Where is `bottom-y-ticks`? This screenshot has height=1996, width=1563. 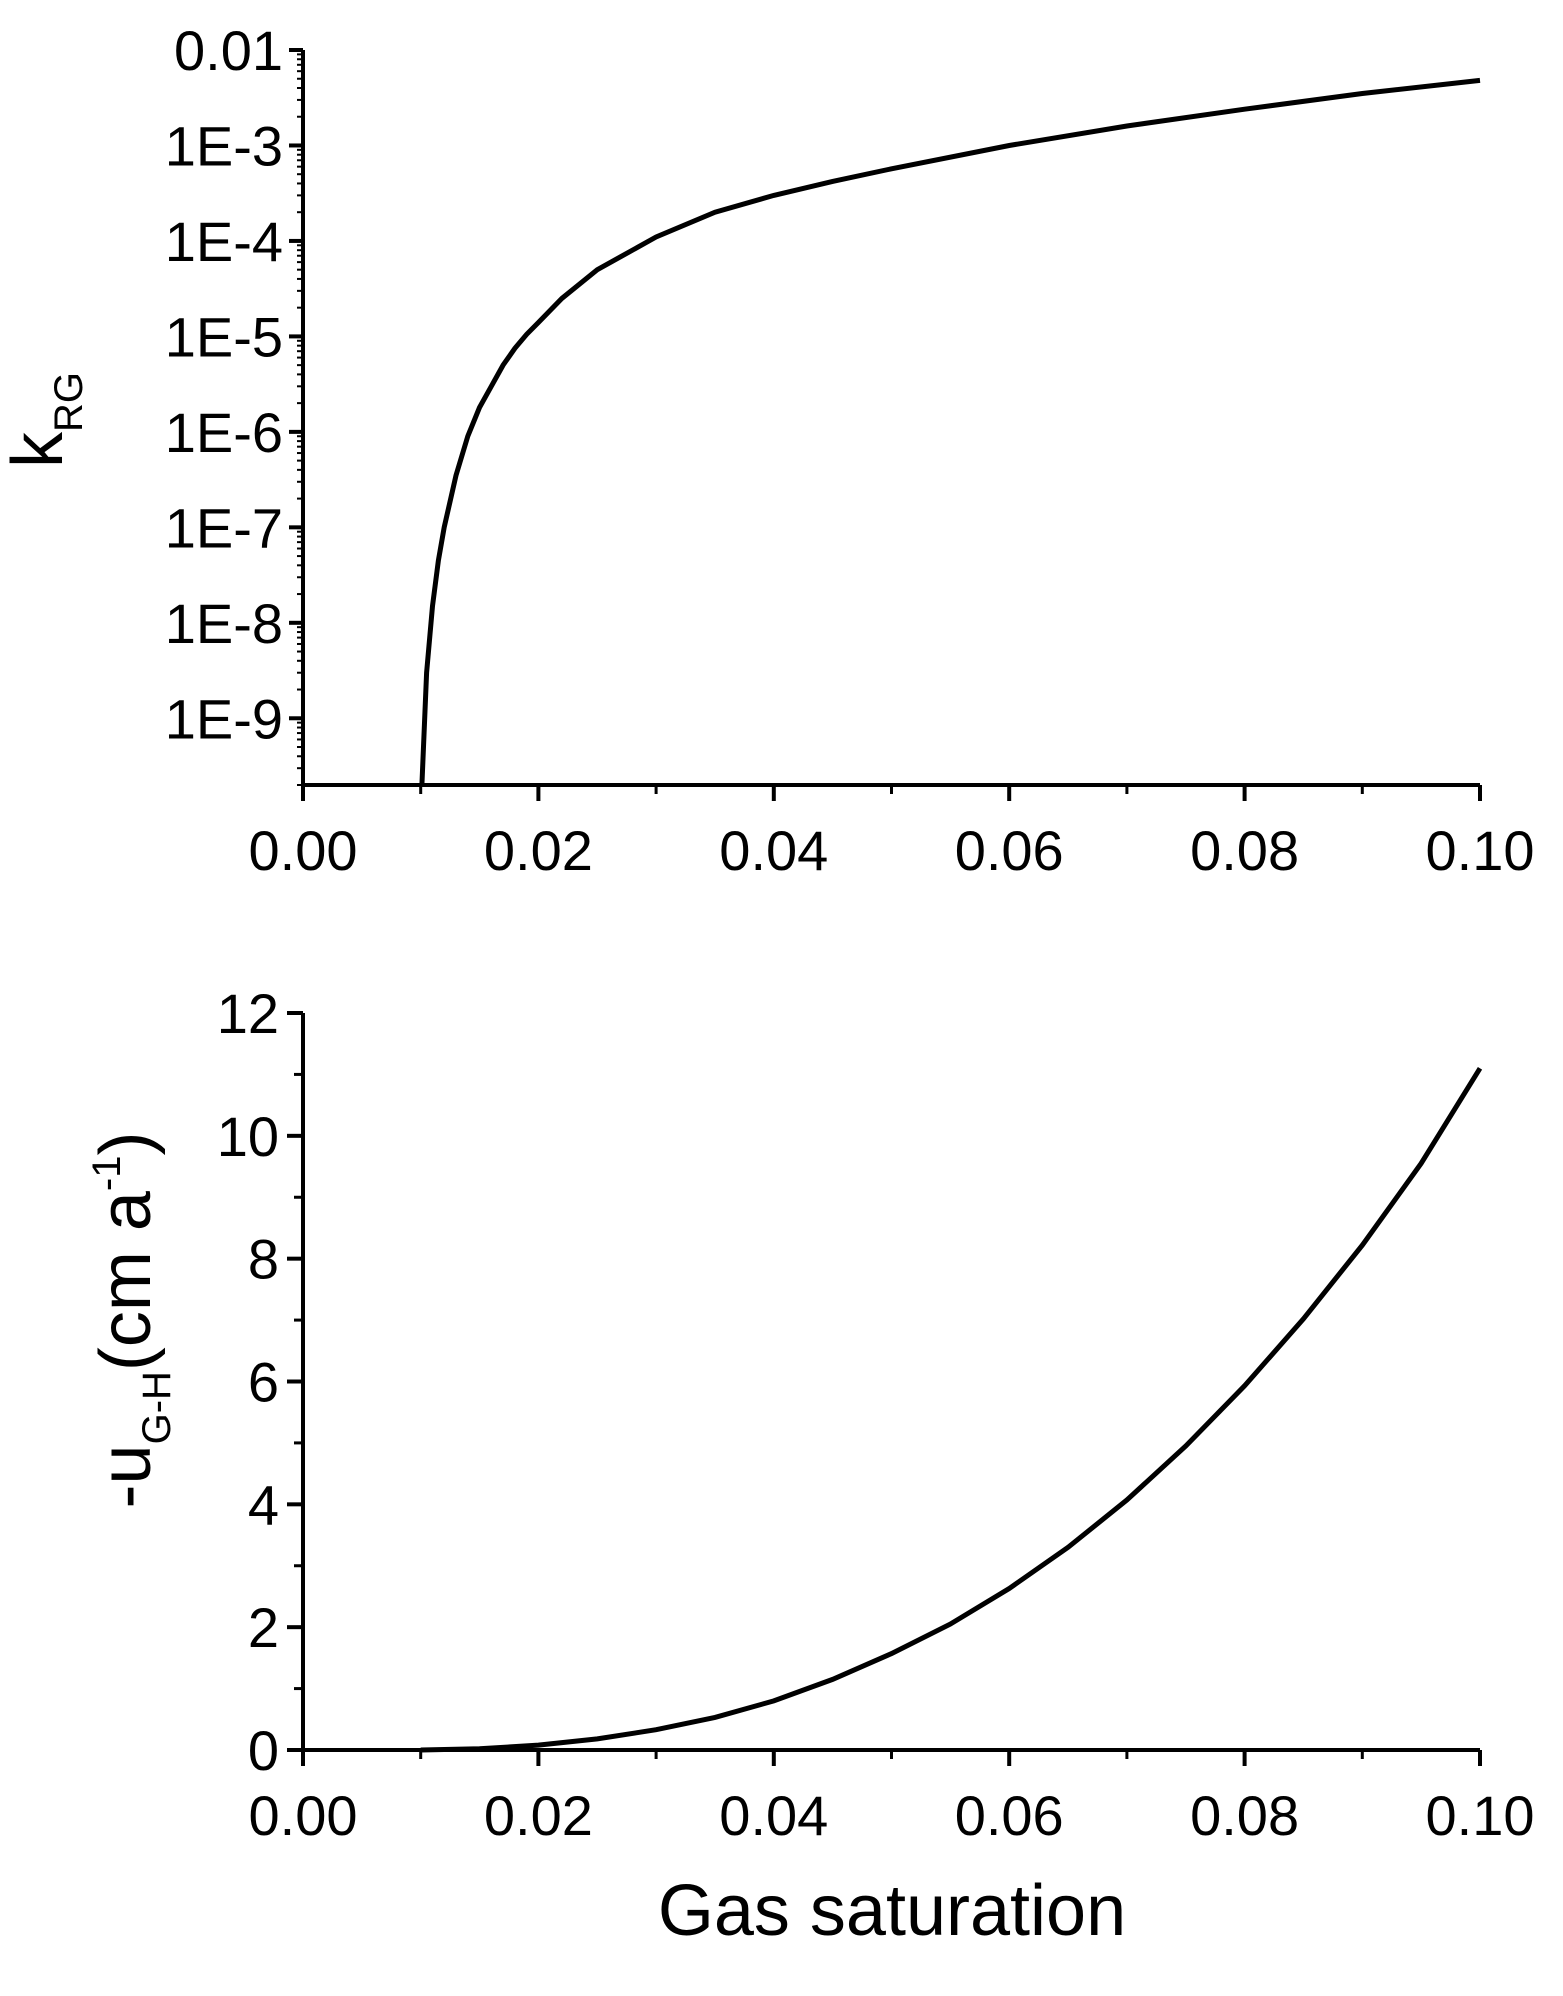 bottom-y-ticks is located at coordinates (295, 1381).